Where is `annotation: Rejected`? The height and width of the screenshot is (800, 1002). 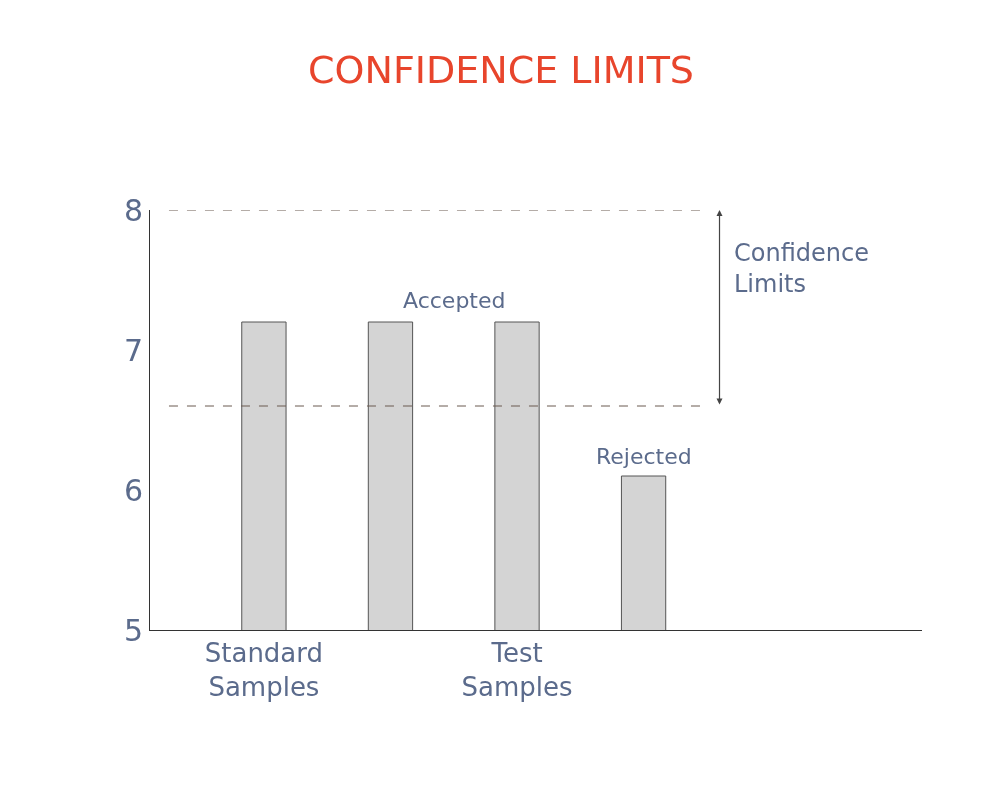
annotation: Rejected is located at coordinates (644, 456).